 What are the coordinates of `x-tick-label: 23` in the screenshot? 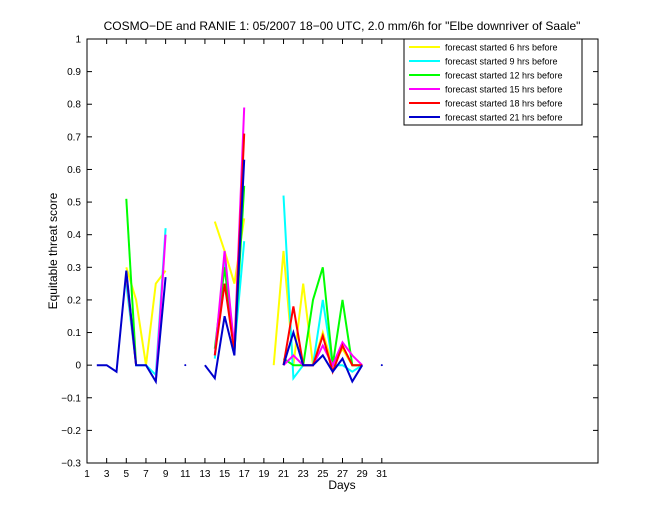 It's located at (304, 474).